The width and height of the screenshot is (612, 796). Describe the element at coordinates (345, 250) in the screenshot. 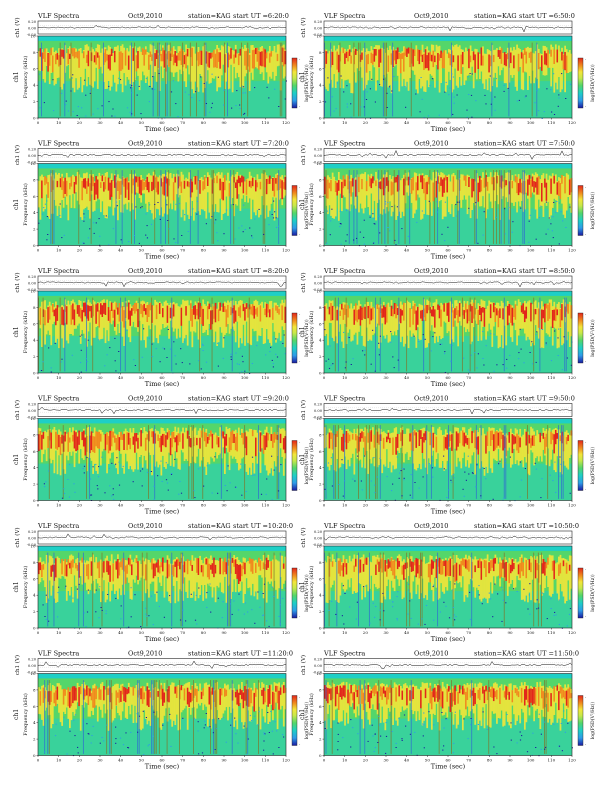

I see `spectrogram-xtick-label: 10` at that location.